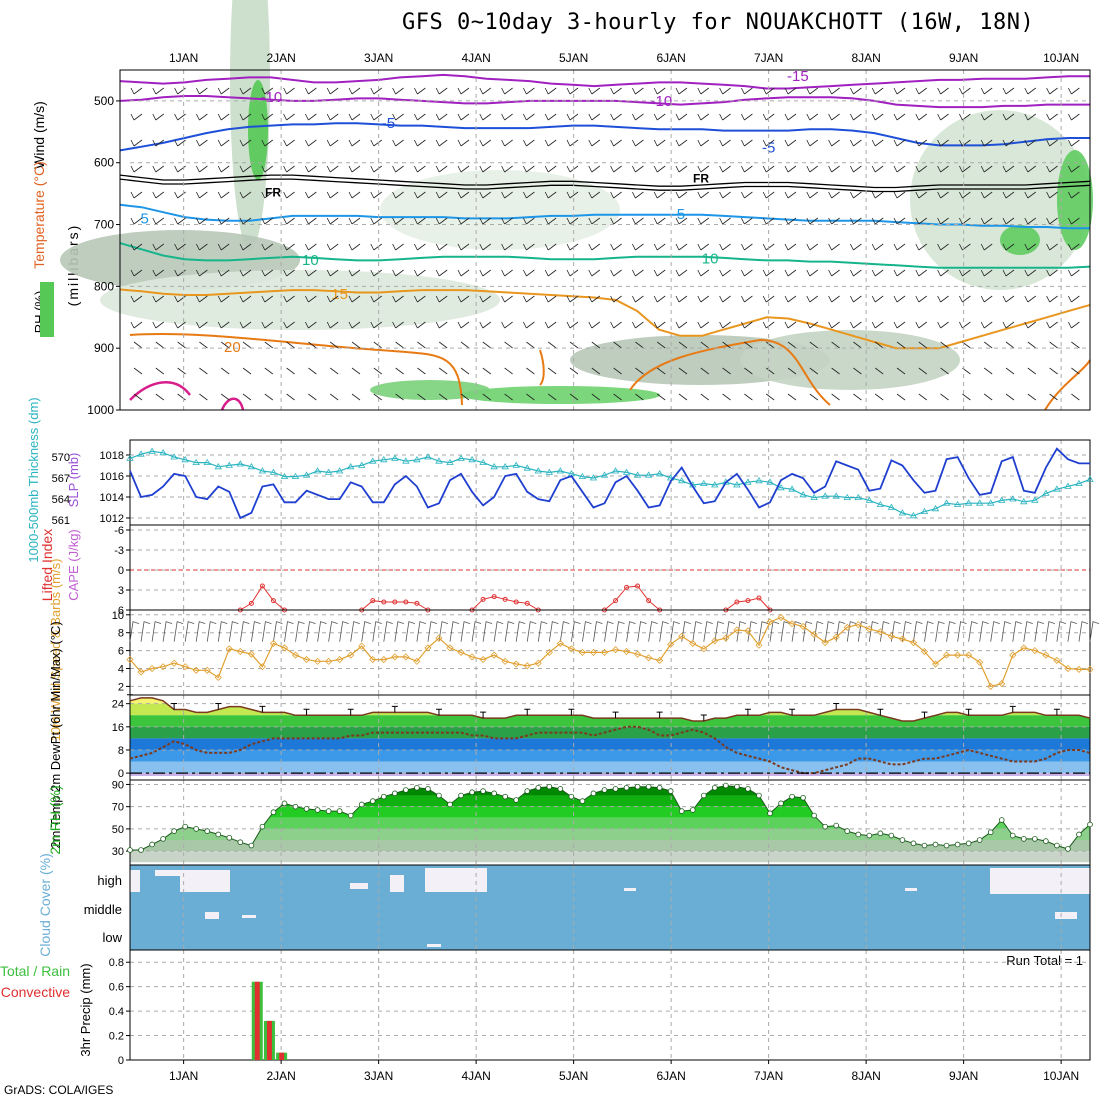  What do you see at coordinates (112, 456) in the screenshot?
I see `slp-ytick-label: 1018` at bounding box center [112, 456].